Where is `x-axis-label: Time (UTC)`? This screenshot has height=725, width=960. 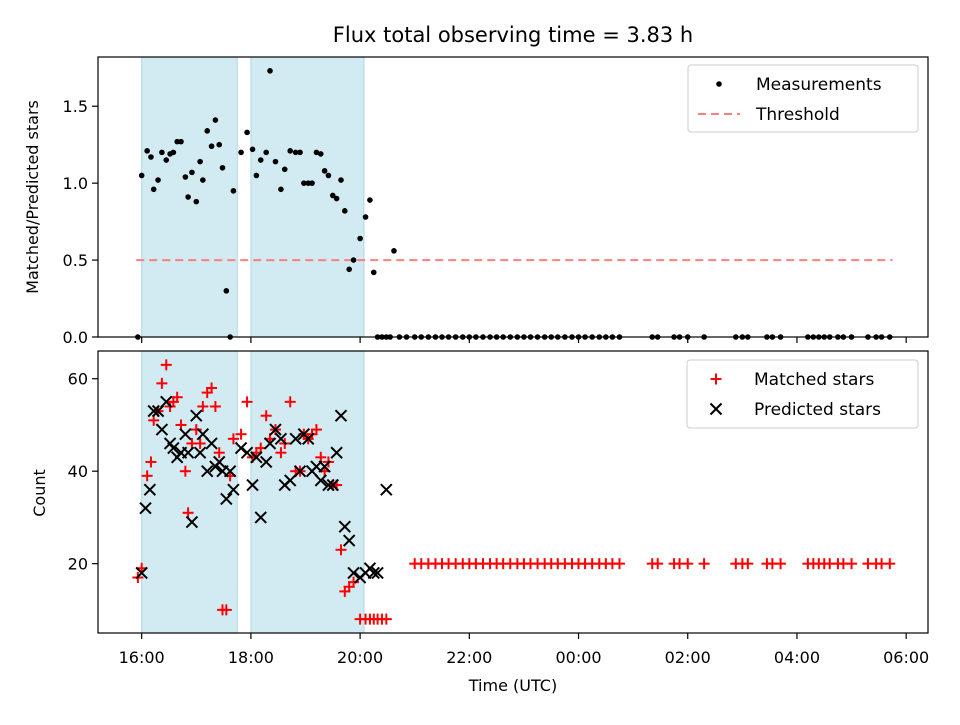
x-axis-label: Time (UTC) is located at coordinates (512, 685).